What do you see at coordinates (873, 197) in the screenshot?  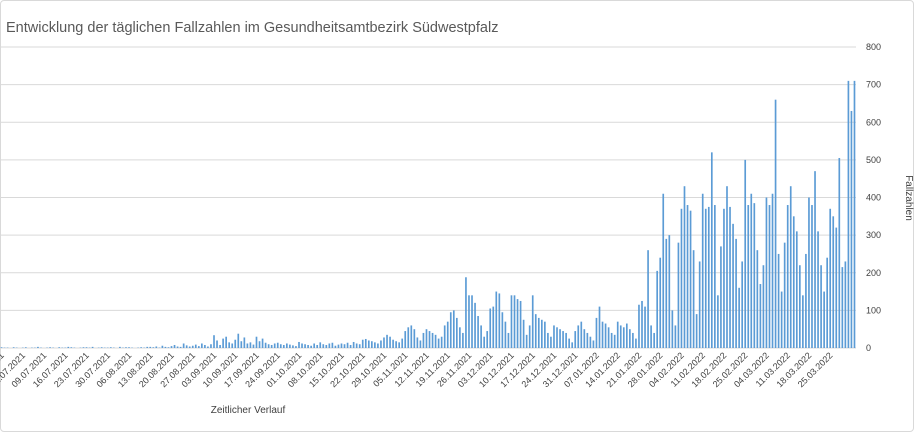 I see `y-tick-labels: 0 100 200 300 400 500 600 700 800` at bounding box center [873, 197].